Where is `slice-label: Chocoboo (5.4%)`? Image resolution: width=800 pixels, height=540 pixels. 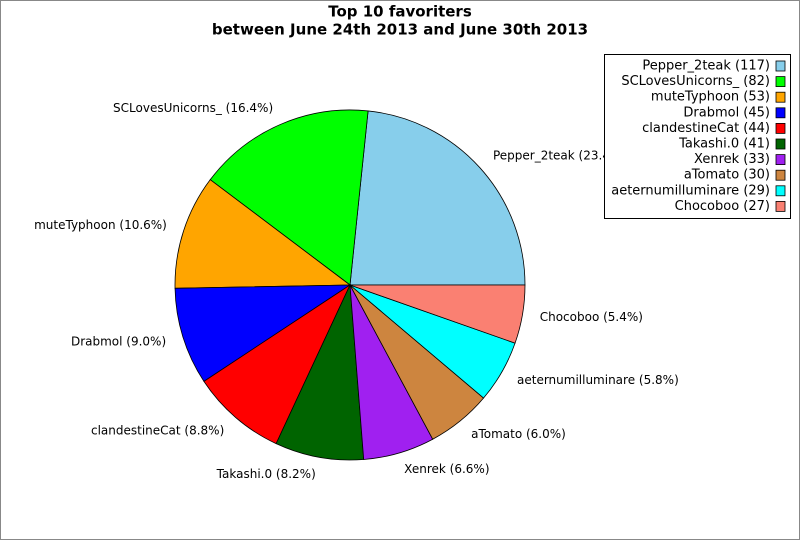 slice-label: Chocoboo (5.4%) is located at coordinates (591, 317).